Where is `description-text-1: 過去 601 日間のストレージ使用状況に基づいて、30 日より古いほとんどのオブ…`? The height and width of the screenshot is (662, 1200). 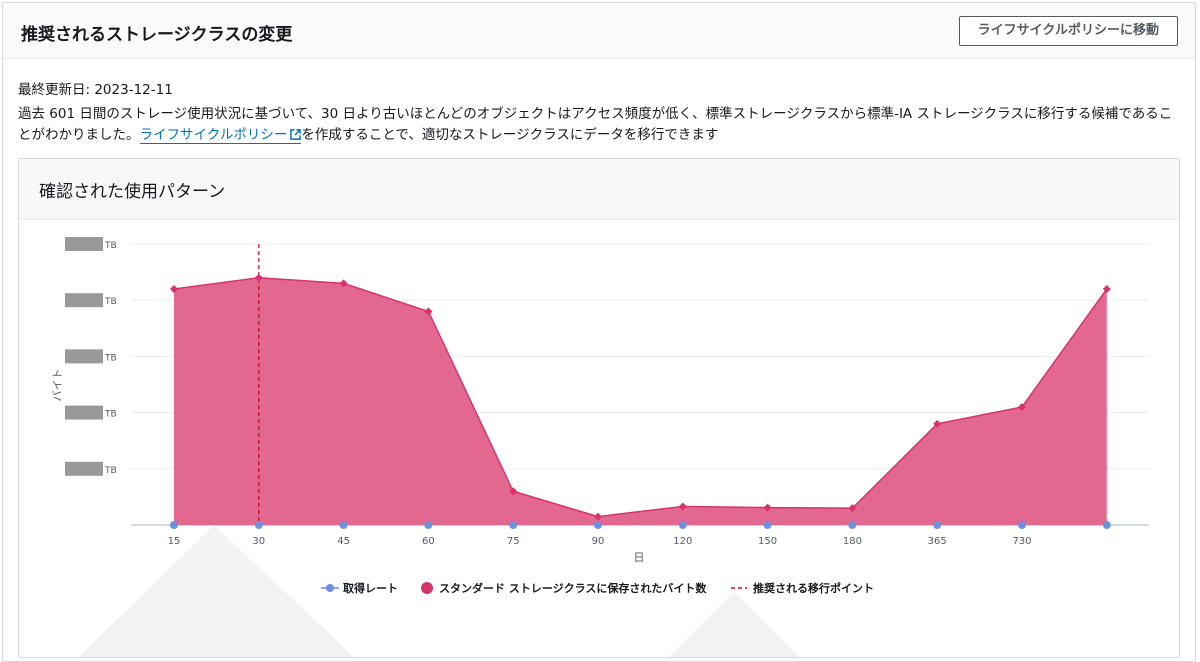 description-text-1: 過去 601 日間のストレージ使用状況に基づいて、30 日より古いほとんどのオブ… is located at coordinates (595, 124).